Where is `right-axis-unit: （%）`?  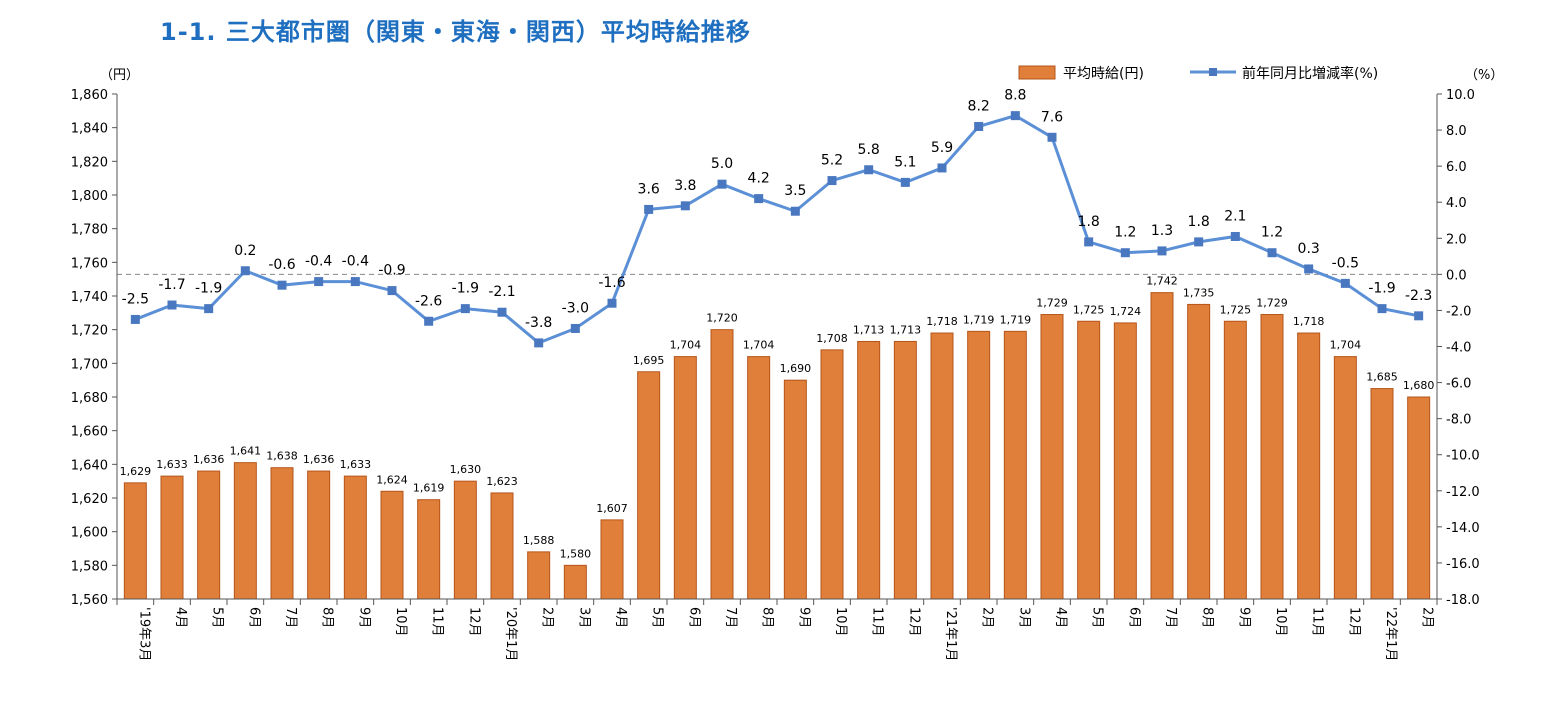 right-axis-unit: （%） is located at coordinates (1484, 75).